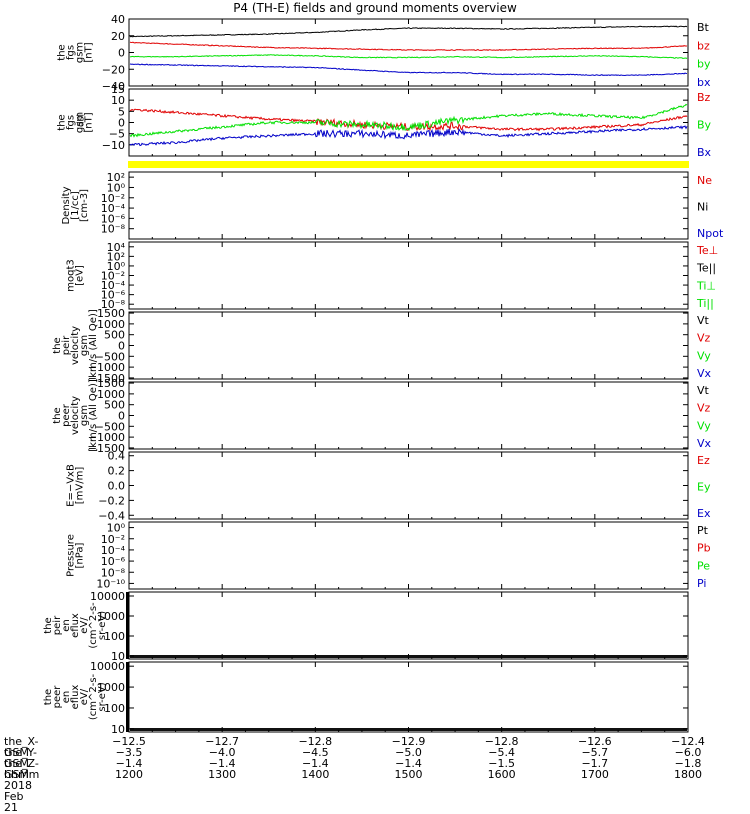  What do you see at coordinates (80, 486) in the screenshot?
I see `y-axis-label: [mV/m]` at bounding box center [80, 486].